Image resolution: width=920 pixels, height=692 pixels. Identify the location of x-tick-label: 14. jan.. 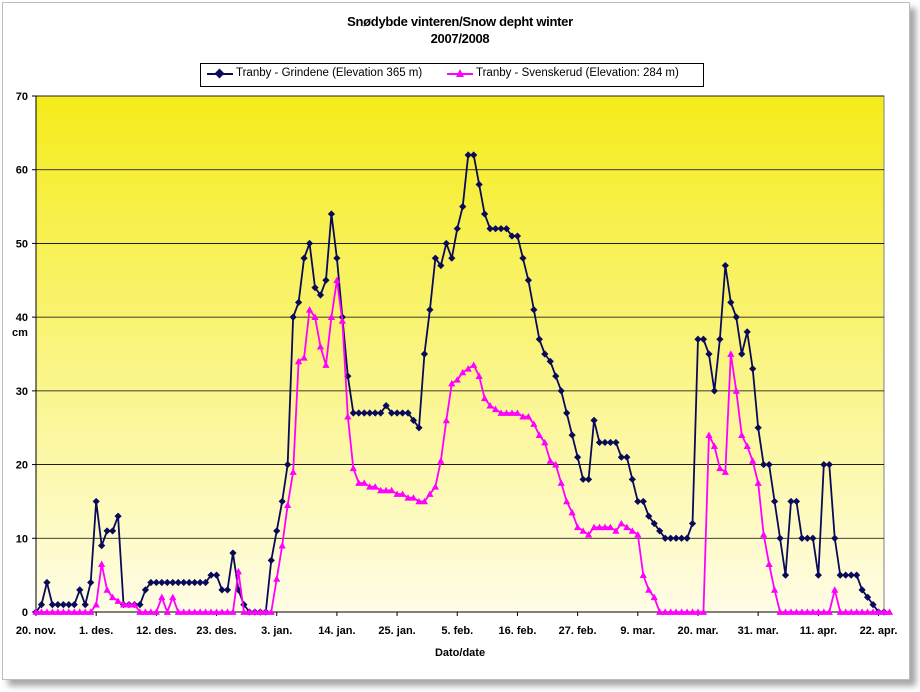
(336, 631).